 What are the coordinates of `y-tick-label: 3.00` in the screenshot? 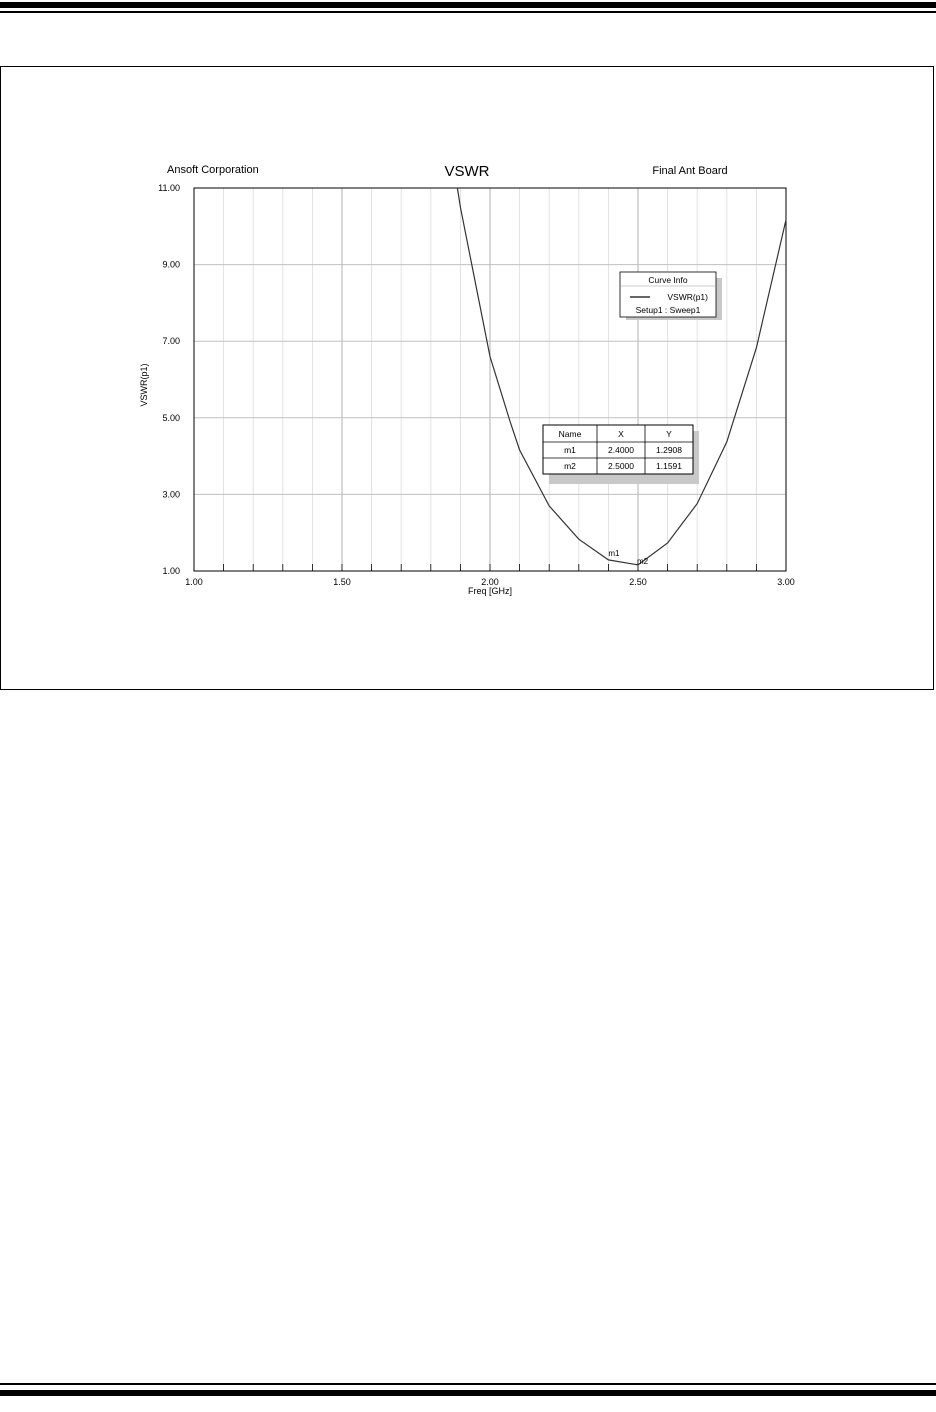 It's located at (171, 494).